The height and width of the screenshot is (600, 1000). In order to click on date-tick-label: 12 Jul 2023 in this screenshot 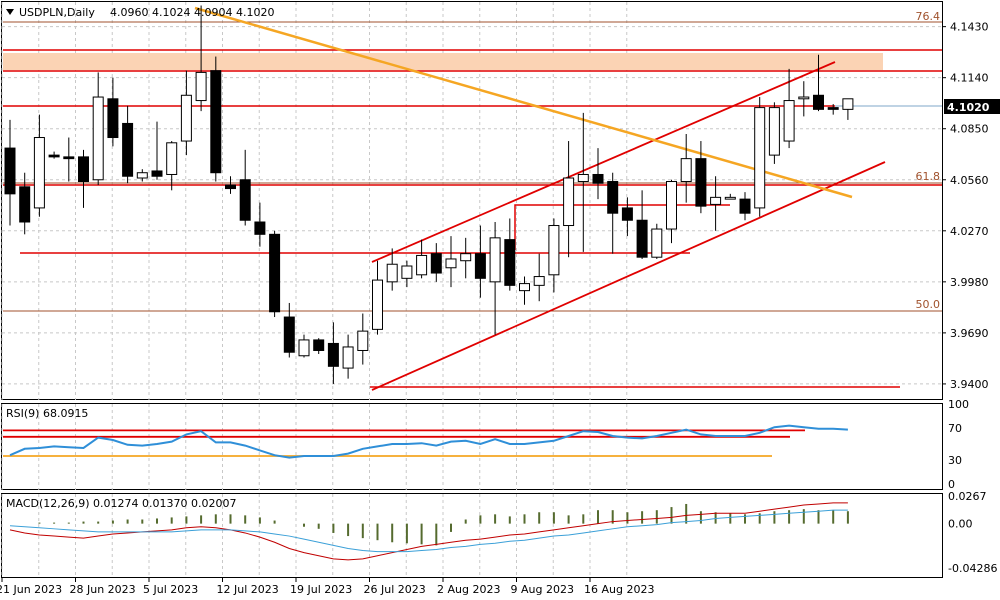, I will do `click(248, 589)`.